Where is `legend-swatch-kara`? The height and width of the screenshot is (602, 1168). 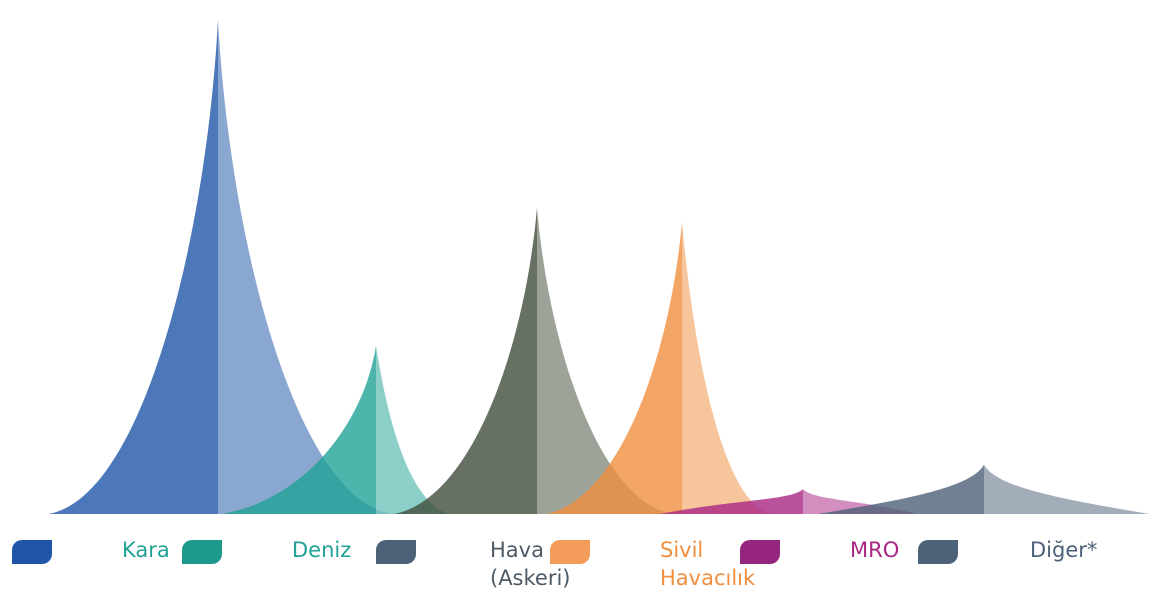 legend-swatch-kara is located at coordinates (32, 552).